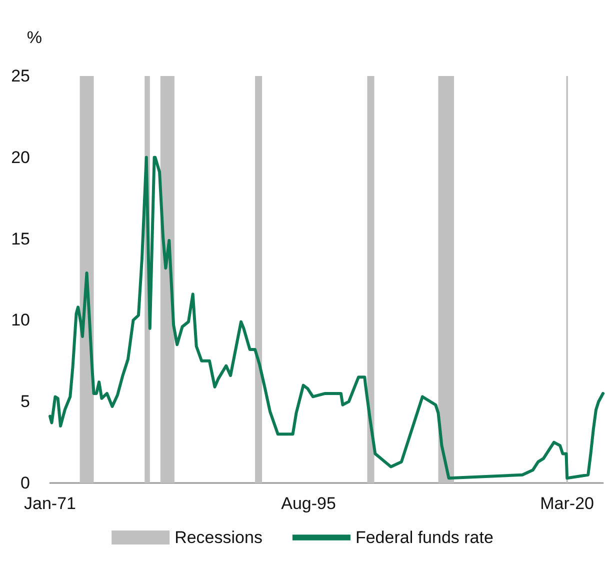 The width and height of the screenshot is (605, 561). Describe the element at coordinates (308, 503) in the screenshot. I see `x-tick-label: Aug-95` at that location.